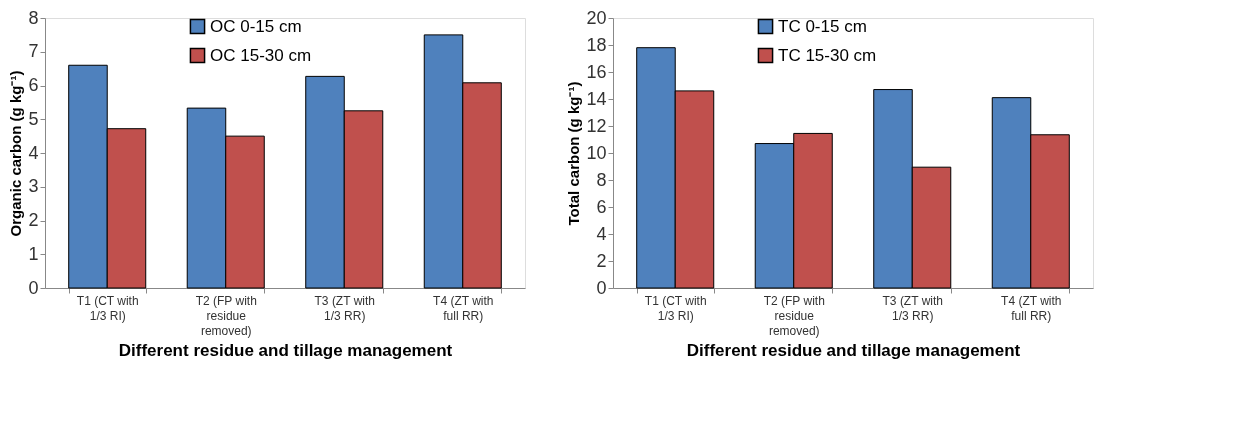 The width and height of the screenshot is (1233, 424). What do you see at coordinates (261, 55) in the screenshot?
I see `legend-label: OC 15-30 cm` at bounding box center [261, 55].